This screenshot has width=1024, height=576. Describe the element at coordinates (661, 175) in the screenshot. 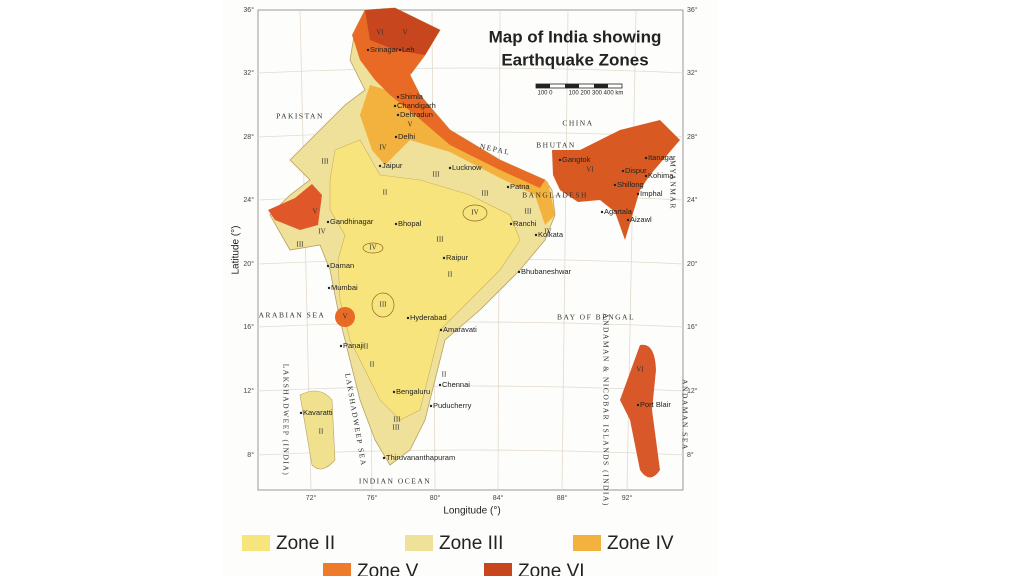

I see `city-label: Kohima` at that location.